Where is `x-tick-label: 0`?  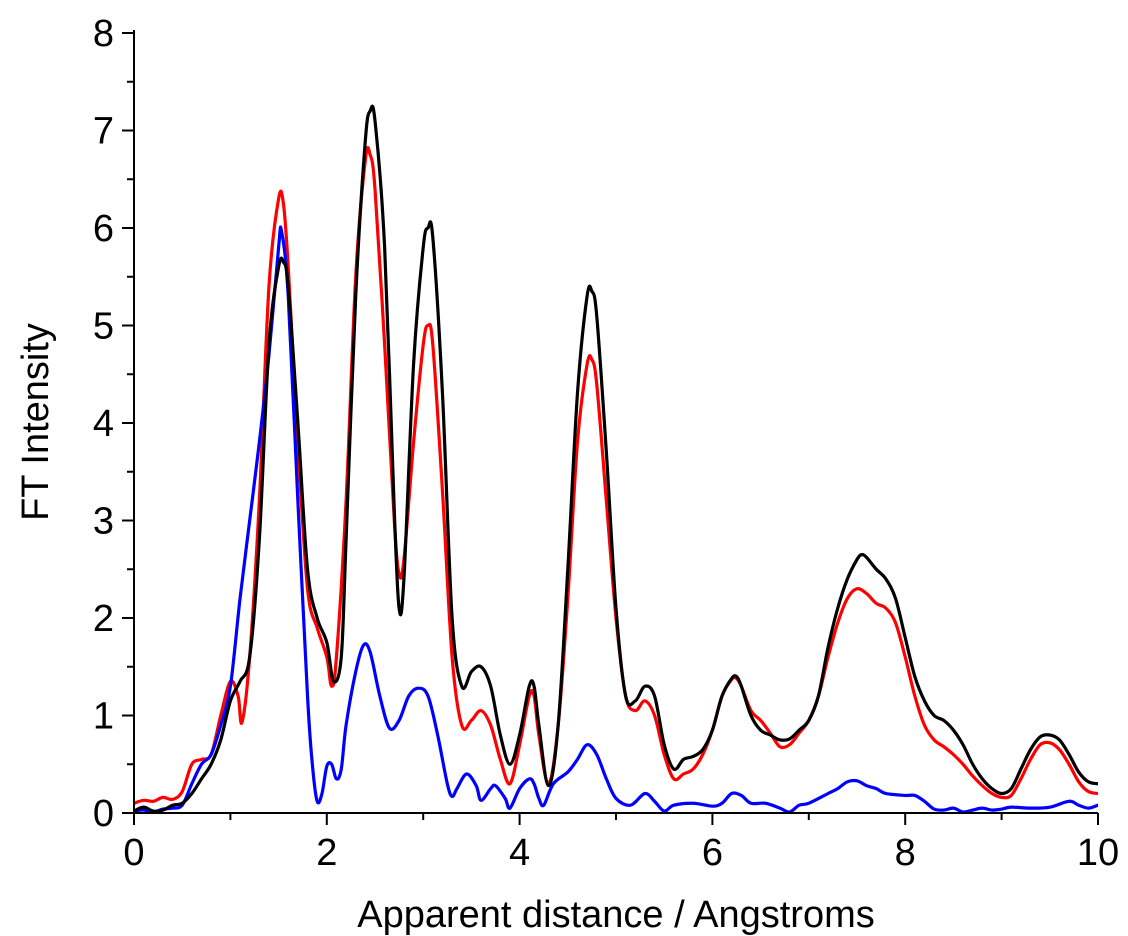 x-tick-label: 0 is located at coordinates (133, 853).